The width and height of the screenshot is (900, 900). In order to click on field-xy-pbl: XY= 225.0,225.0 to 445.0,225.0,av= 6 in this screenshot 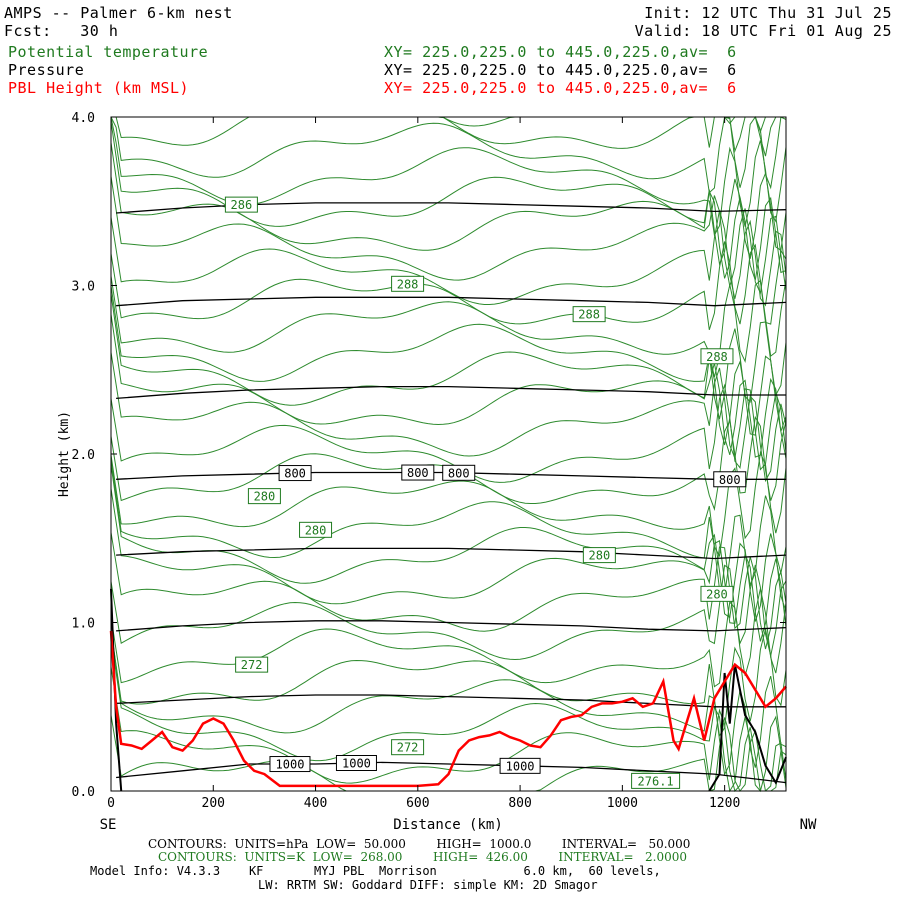, I will do `click(560, 88)`.